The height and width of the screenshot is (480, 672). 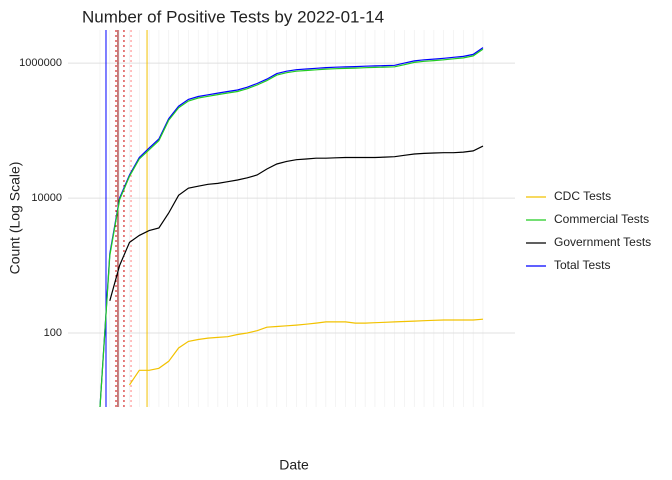 What do you see at coordinates (233, 16) in the screenshot?
I see `chart-title: Number of Positive Tests by 2022-01-14` at bounding box center [233, 16].